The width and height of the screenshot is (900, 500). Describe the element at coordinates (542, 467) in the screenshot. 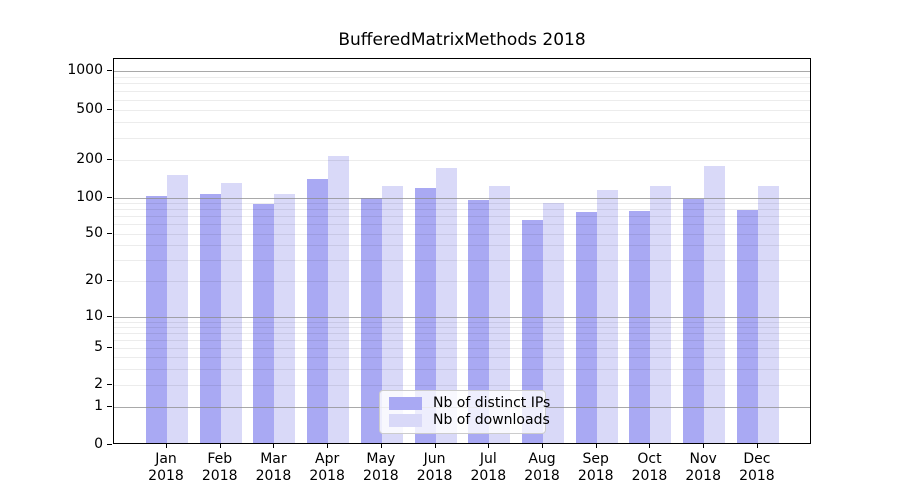

I see `x-tick-label: Aug 2018` at that location.